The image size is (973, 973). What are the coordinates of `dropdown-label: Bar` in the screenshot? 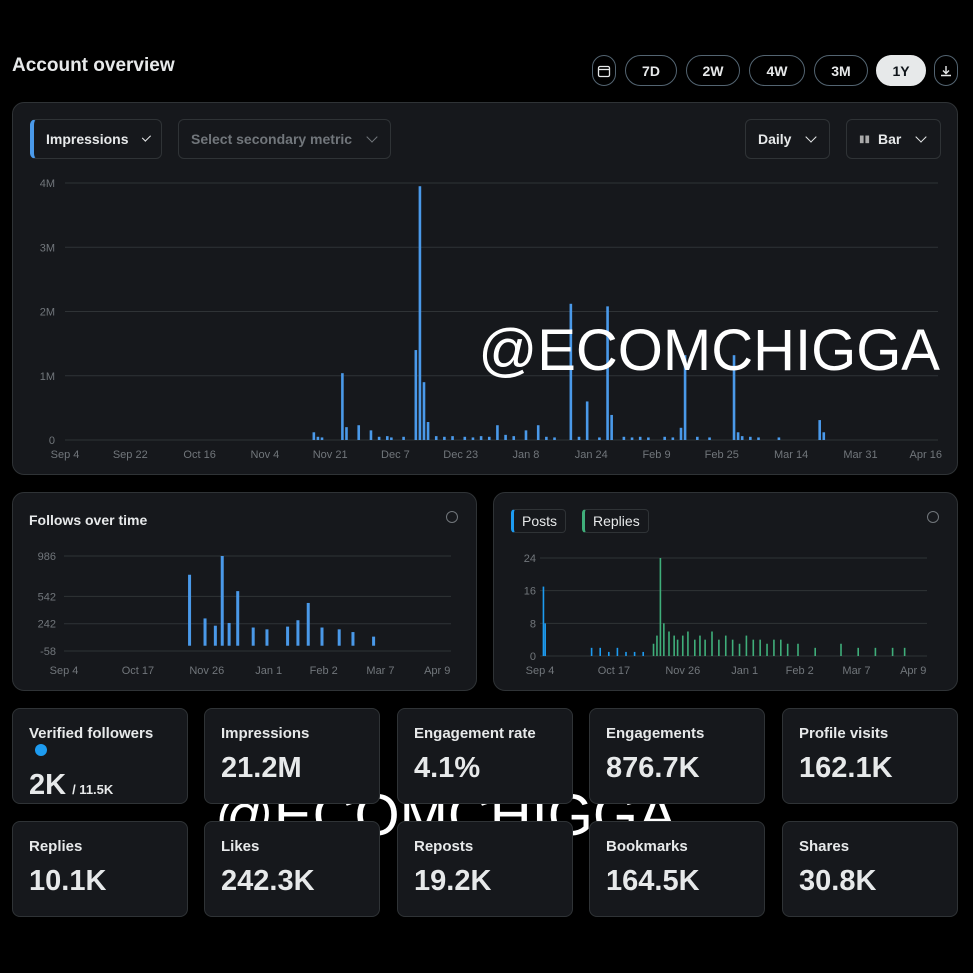 It's located at (890, 139).